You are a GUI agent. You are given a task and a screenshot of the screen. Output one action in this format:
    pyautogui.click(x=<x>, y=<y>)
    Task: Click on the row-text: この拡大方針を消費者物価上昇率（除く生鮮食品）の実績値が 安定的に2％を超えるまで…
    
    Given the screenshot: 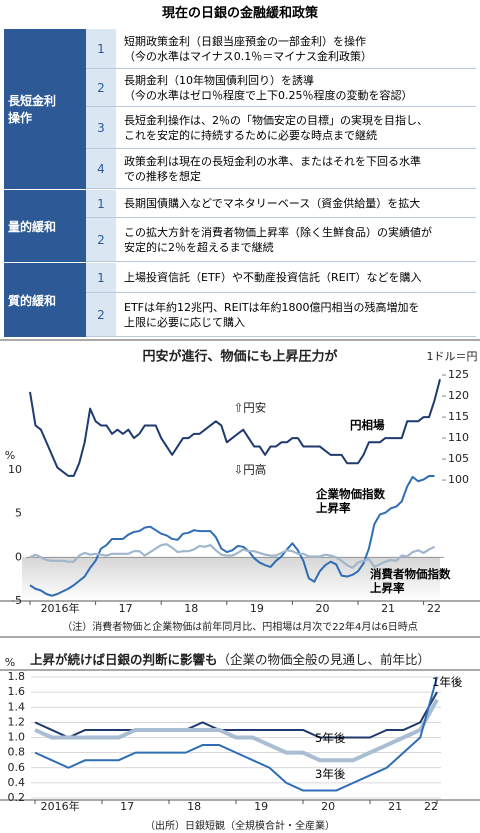 What is the action you would take?
    pyautogui.click(x=296, y=239)
    